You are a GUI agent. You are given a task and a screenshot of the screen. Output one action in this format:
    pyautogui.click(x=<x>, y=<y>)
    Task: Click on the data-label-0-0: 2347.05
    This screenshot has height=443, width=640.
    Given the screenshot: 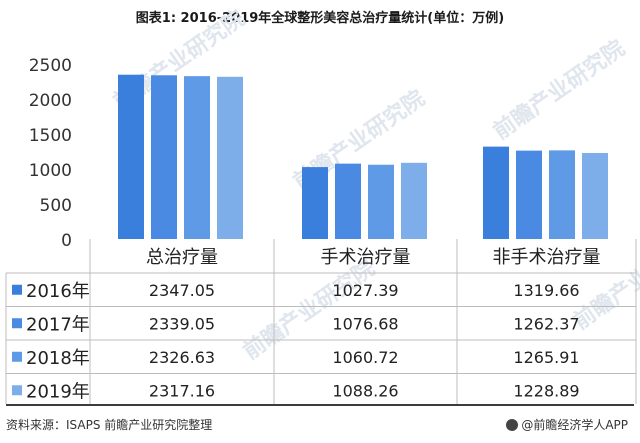 What is the action you would take?
    pyautogui.click(x=182, y=290)
    